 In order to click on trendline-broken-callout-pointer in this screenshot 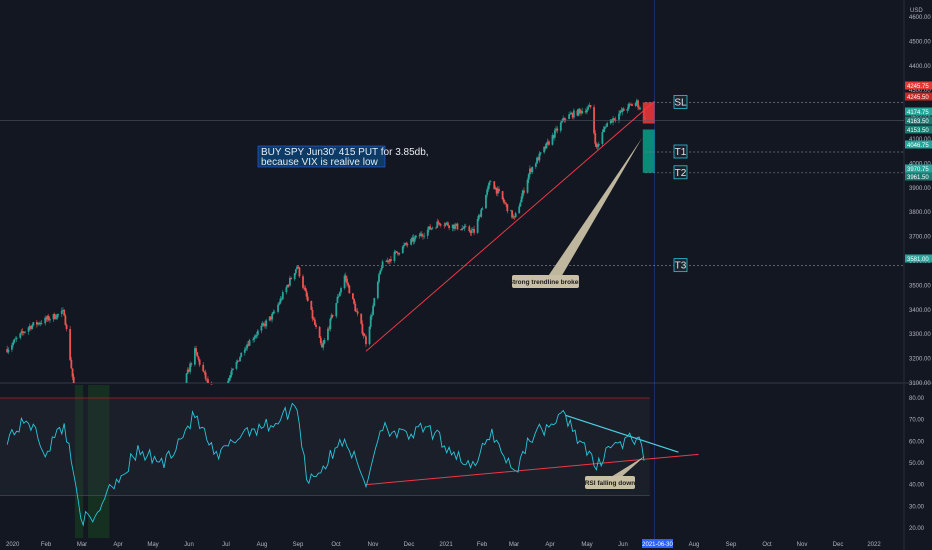, I will do `click(595, 206)`.